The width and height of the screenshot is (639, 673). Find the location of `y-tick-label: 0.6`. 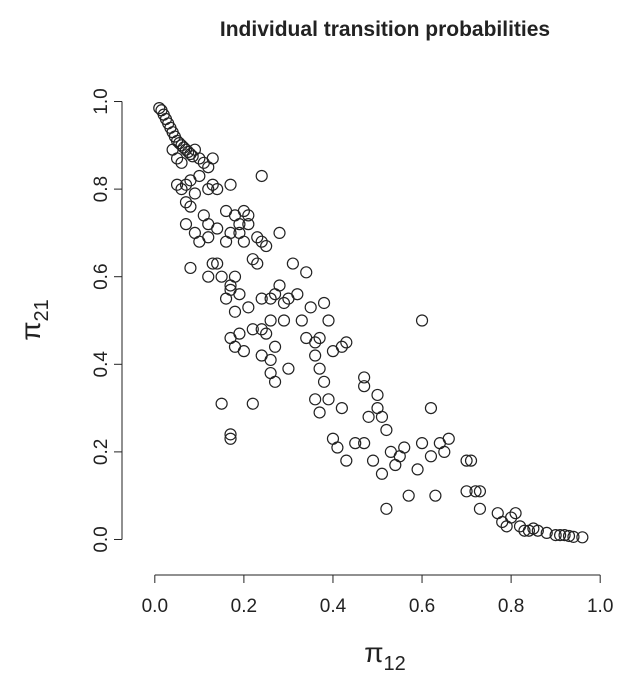

y-tick-label: 0.6 is located at coordinates (101, 276).